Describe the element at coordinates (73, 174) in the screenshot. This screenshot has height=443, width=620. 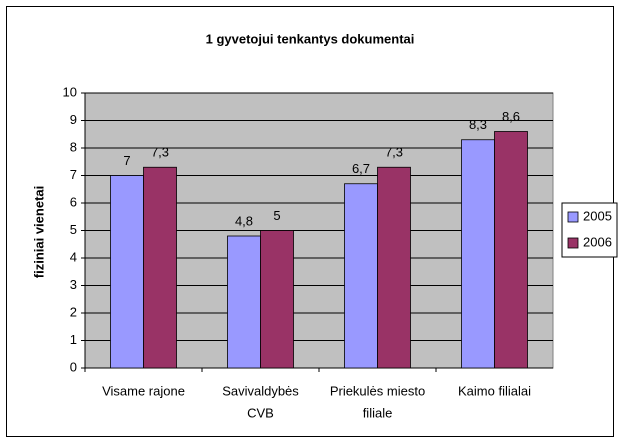
I see `y-tick-label: 7` at that location.